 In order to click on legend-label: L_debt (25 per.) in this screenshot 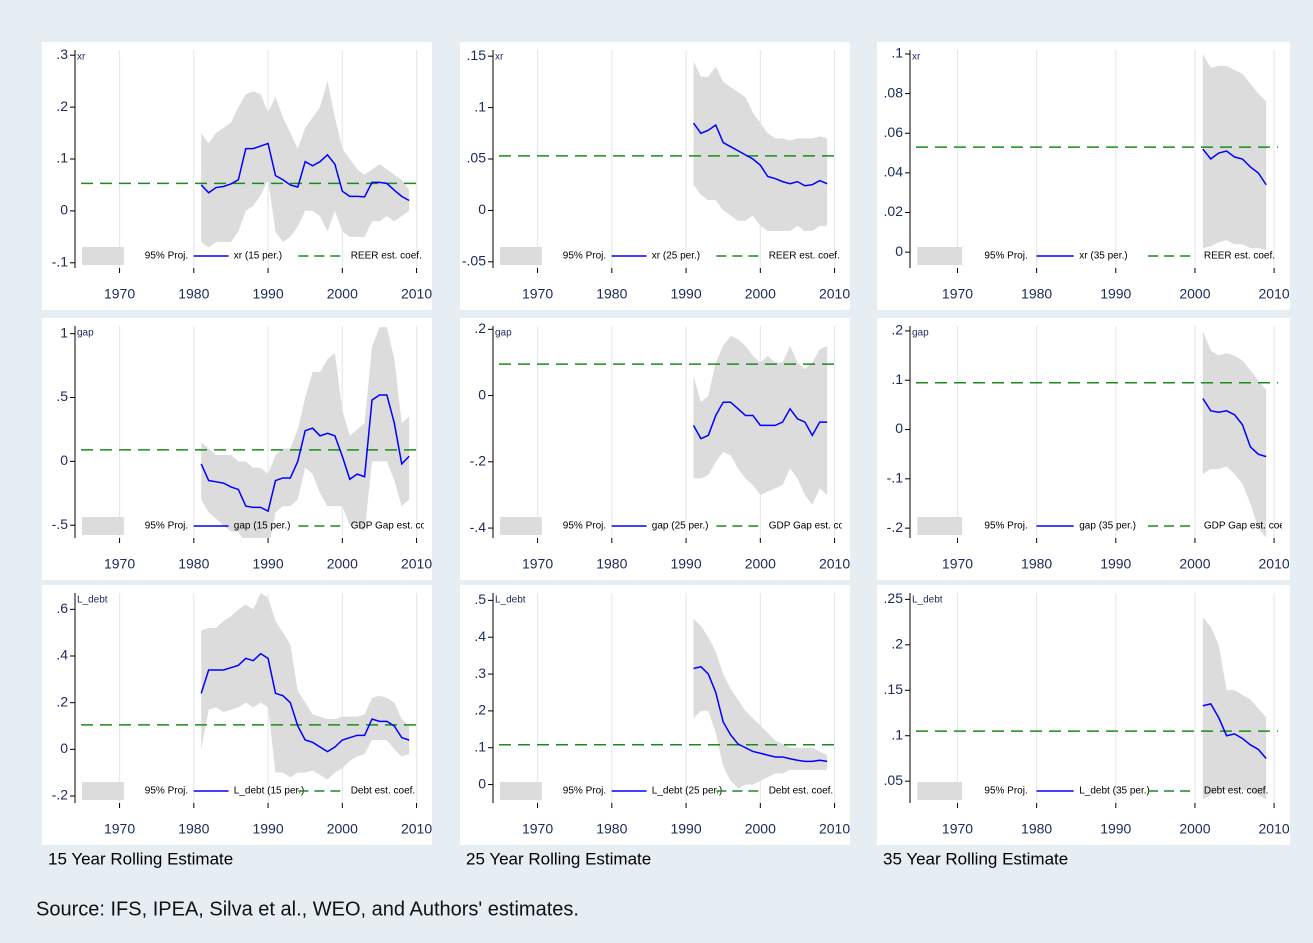, I will do `click(687, 791)`.